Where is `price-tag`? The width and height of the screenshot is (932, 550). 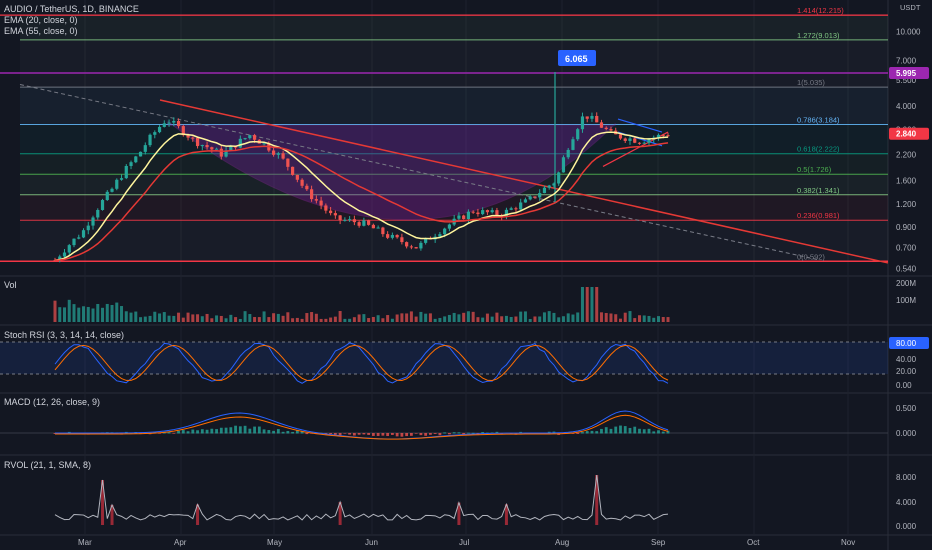 price-tag is located at coordinates (909, 133).